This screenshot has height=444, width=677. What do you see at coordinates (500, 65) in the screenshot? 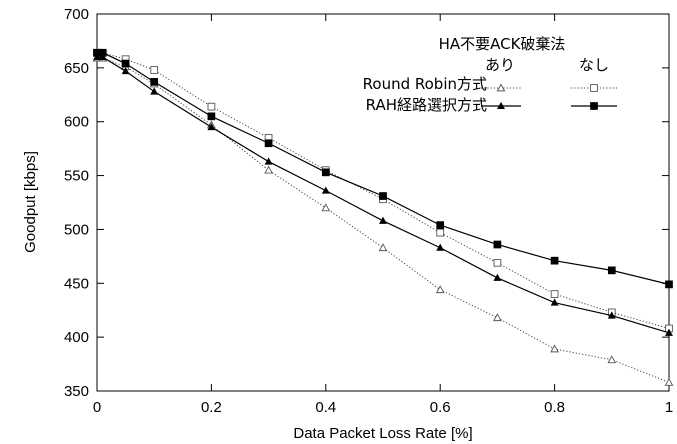
I see `legend-col-ari: あり` at bounding box center [500, 65].